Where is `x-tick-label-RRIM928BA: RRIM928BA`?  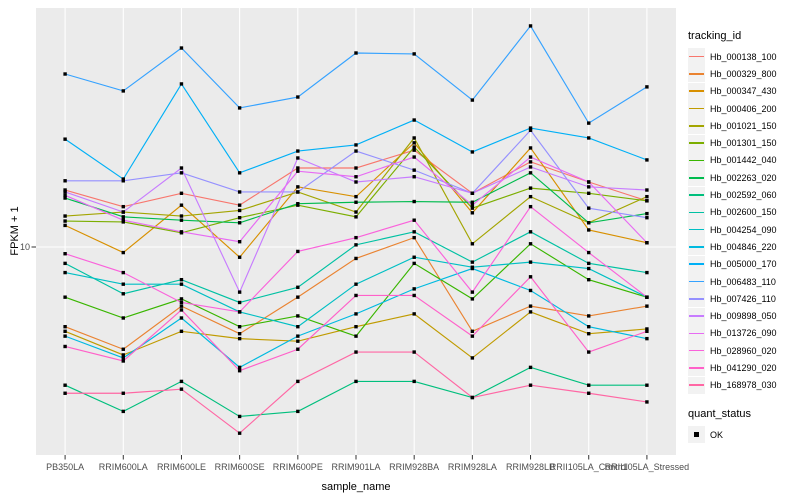 x-tick-label-RRIM928BA: RRIM928BA is located at coordinates (414, 467).